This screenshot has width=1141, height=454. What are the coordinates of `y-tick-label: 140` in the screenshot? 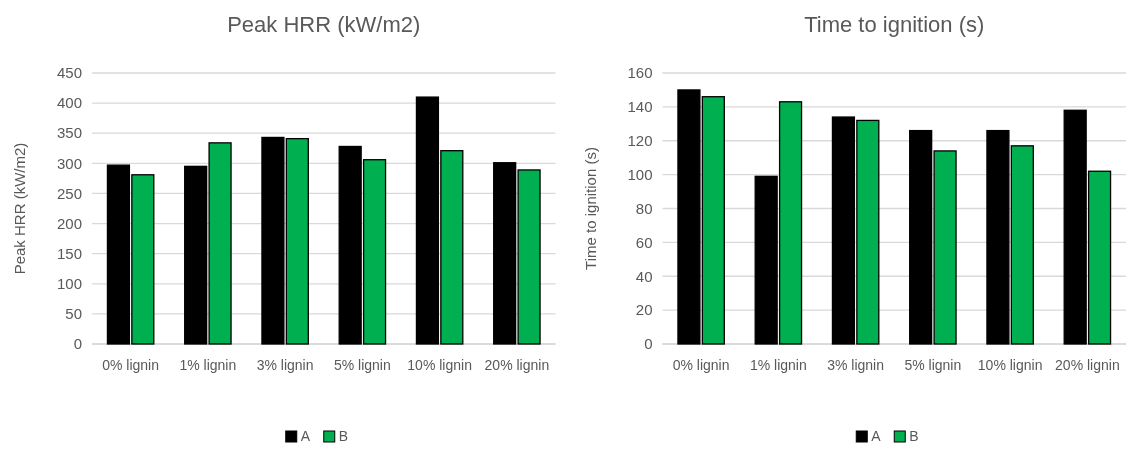 It's located at (640, 107).